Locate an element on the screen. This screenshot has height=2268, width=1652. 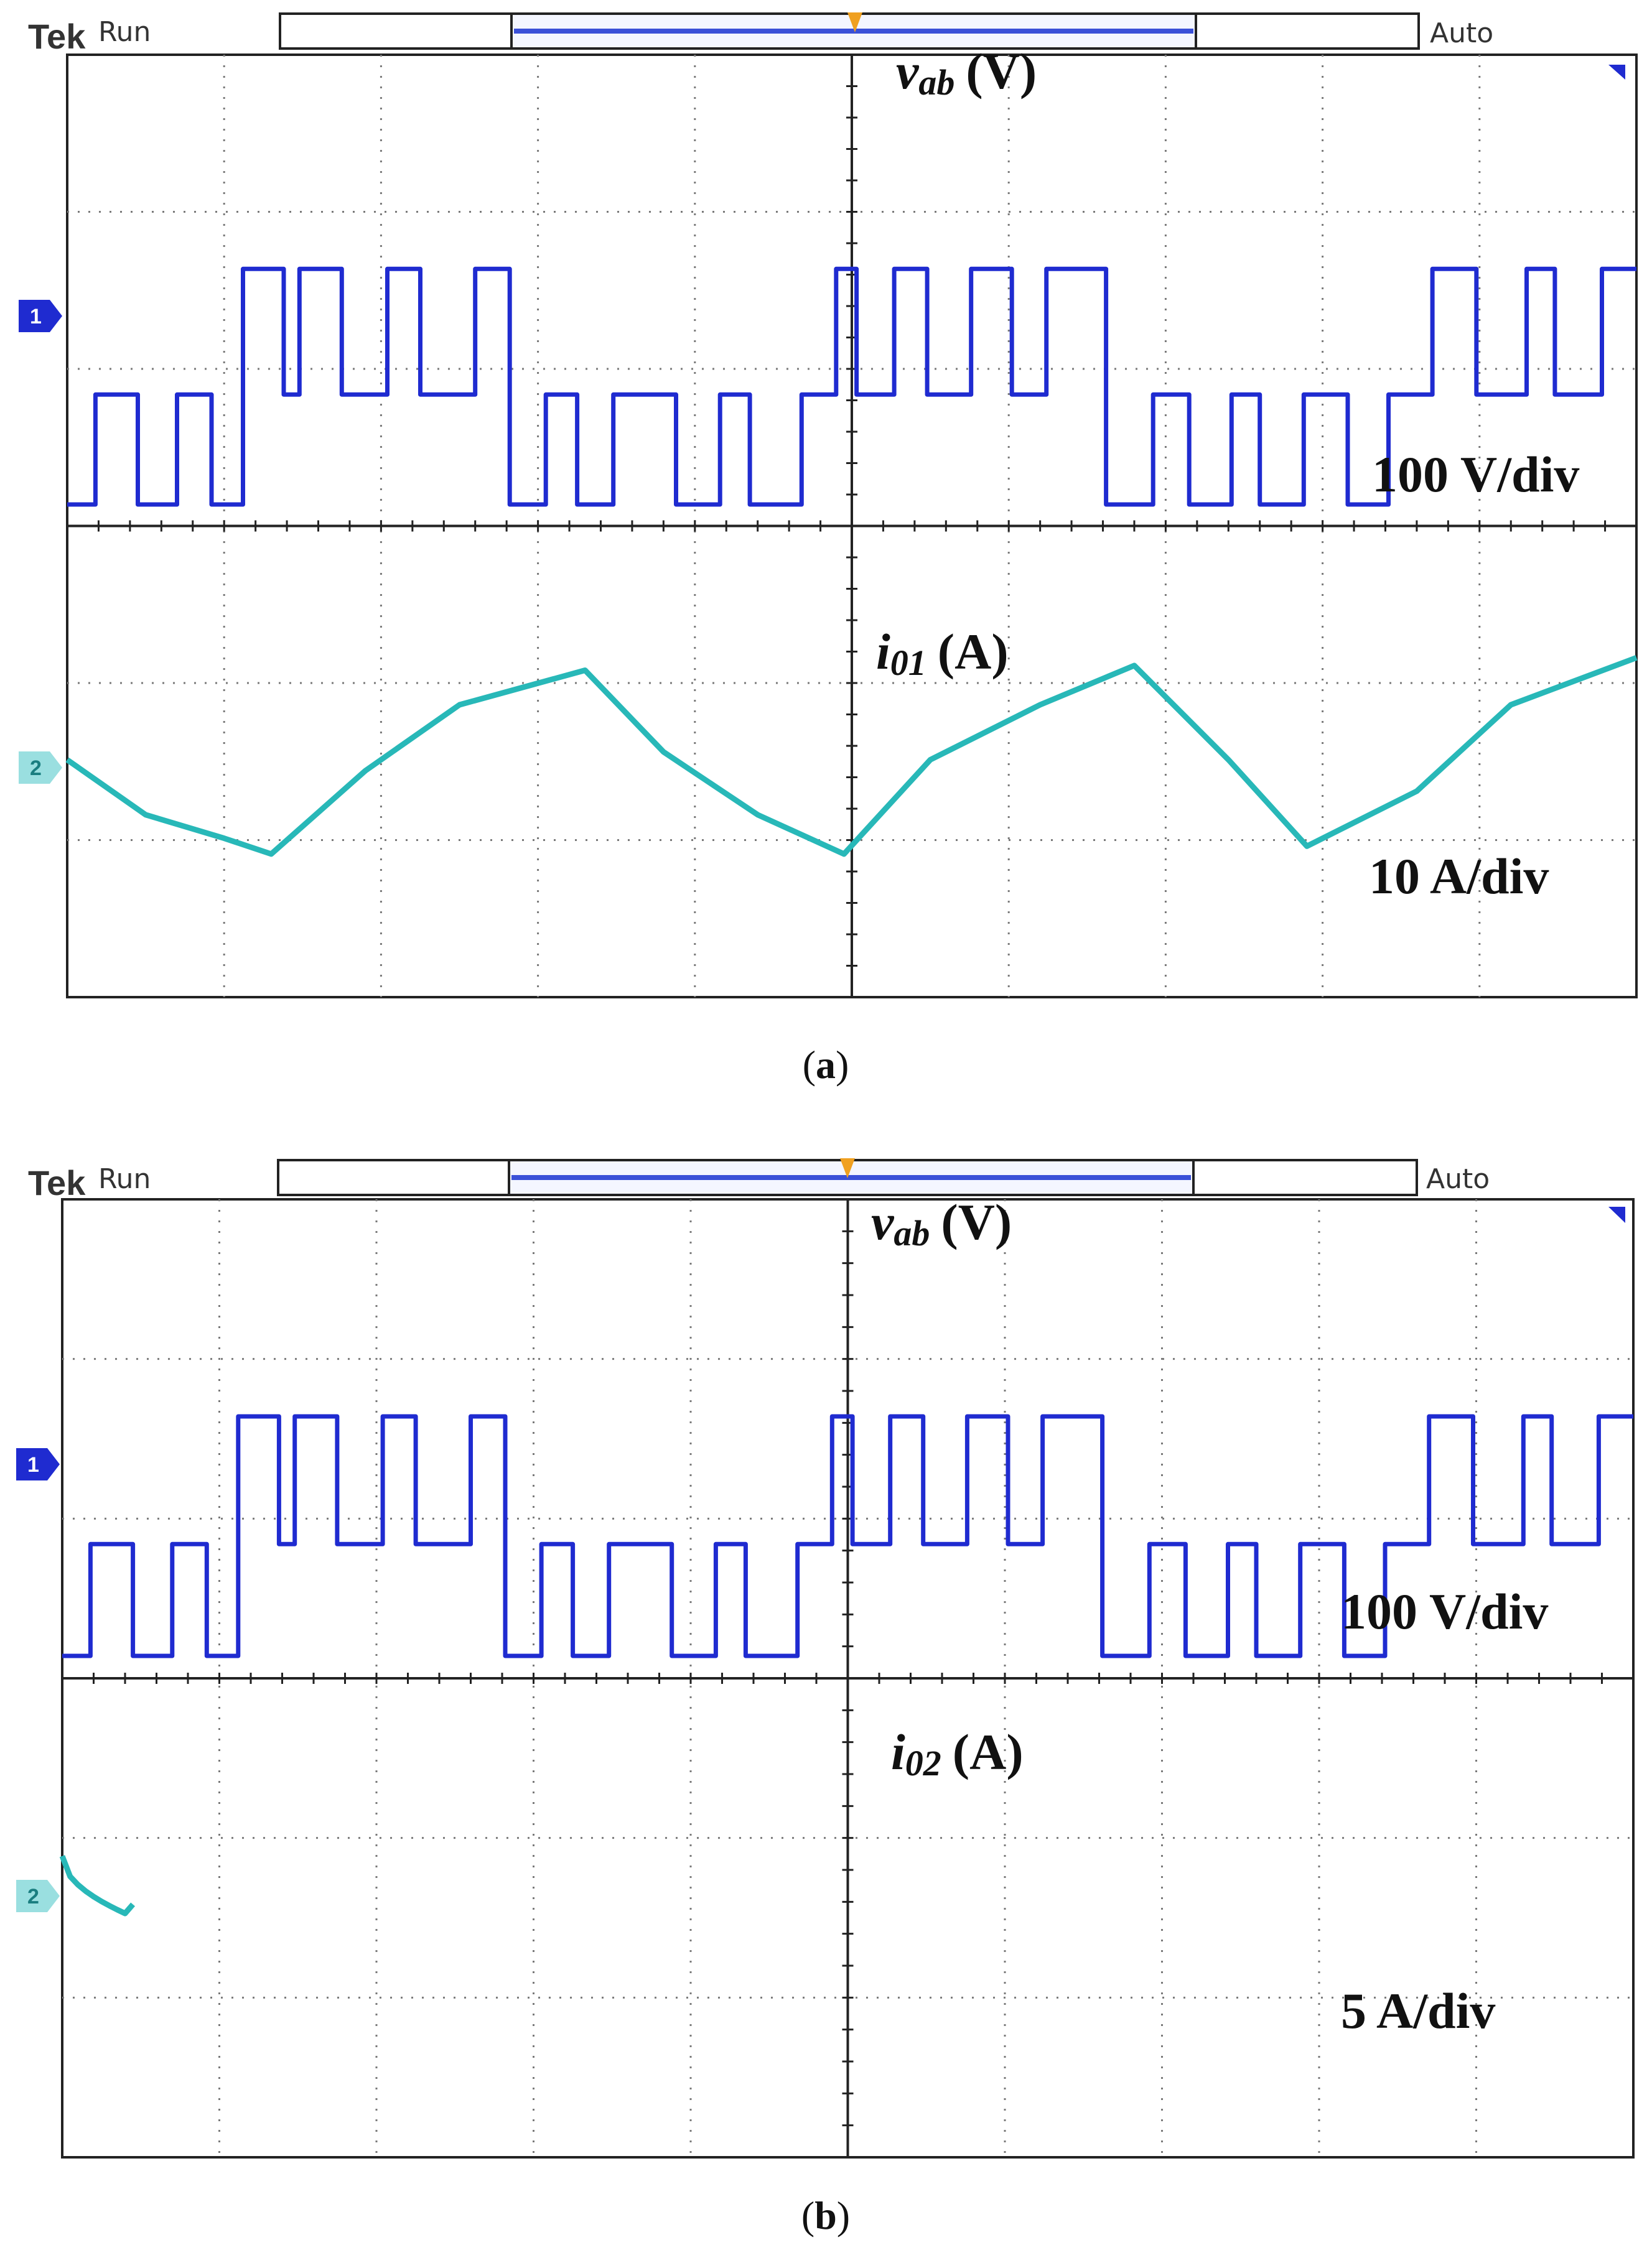
current-scale-label: 5 A/div is located at coordinates (1418, 2010).